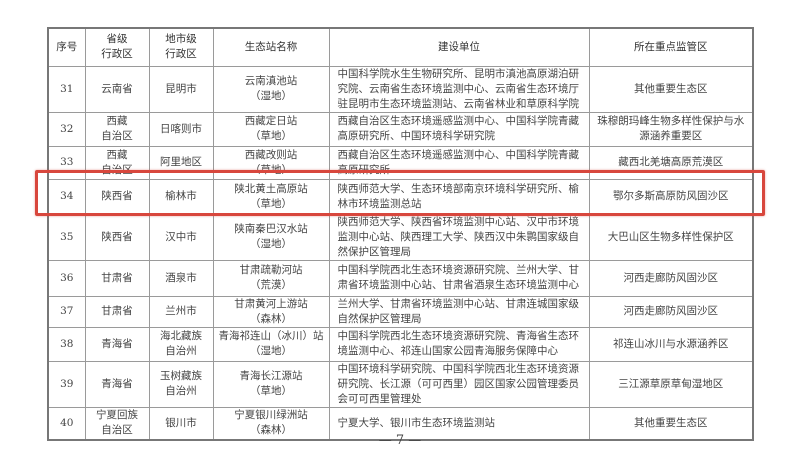  Describe the element at coordinates (271, 278) in the screenshot. I see `cell-station: 甘肃疏勒河站 （荒漠）` at that location.